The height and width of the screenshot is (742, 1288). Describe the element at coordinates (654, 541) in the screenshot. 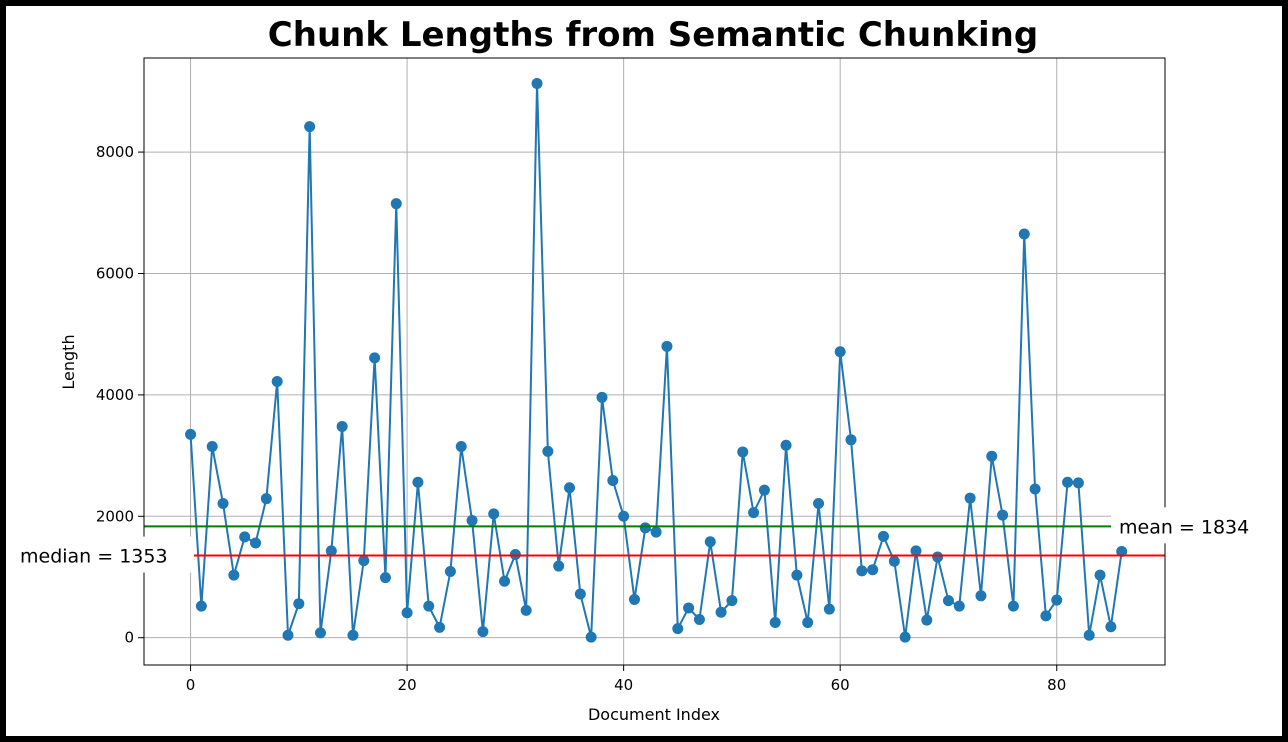

I see `reference-lines` at that location.